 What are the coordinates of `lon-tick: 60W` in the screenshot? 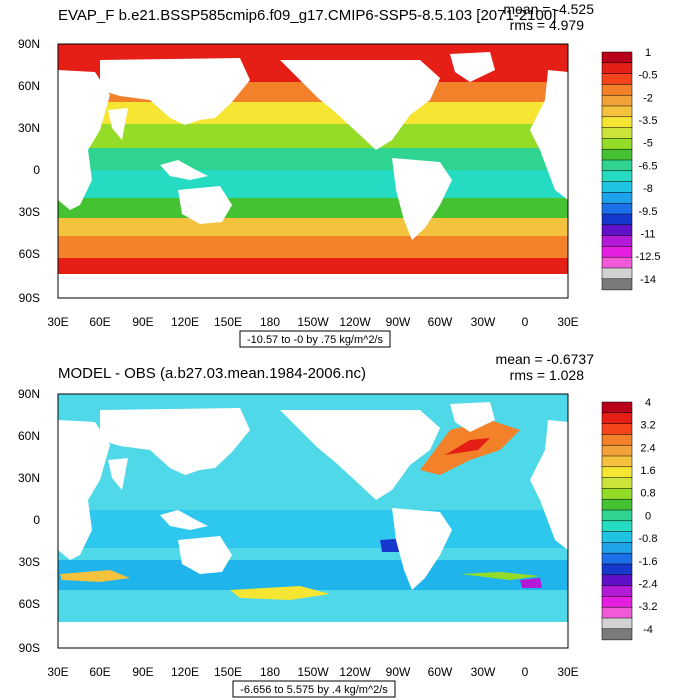 It's located at (440, 672).